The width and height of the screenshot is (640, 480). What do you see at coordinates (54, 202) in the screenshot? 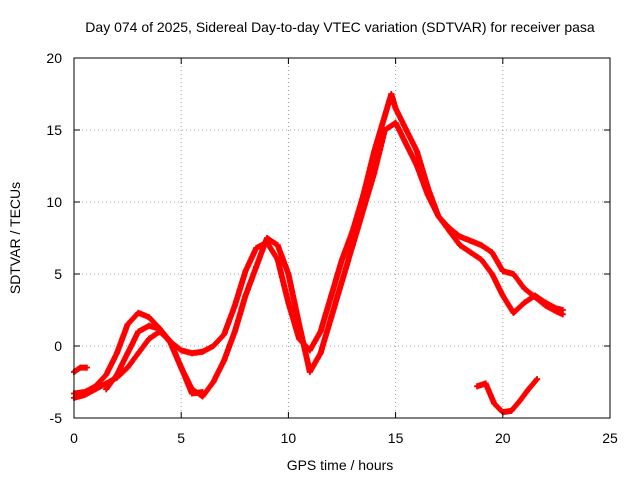
I see `y-tick-label: 10` at bounding box center [54, 202].